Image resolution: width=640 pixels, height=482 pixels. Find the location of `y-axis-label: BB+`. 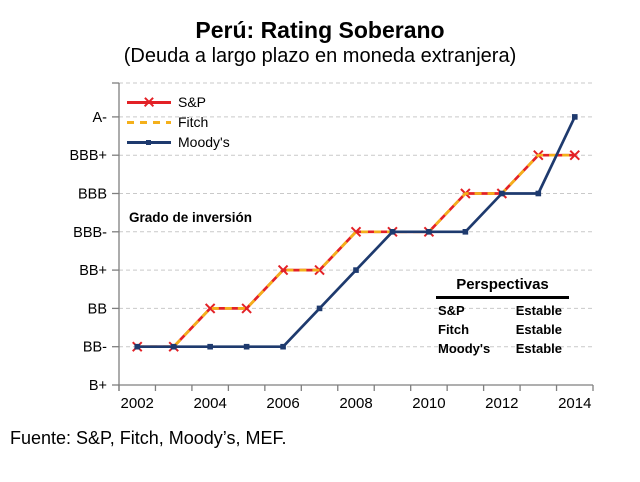

y-axis-label: BB+ is located at coordinates (93, 271).